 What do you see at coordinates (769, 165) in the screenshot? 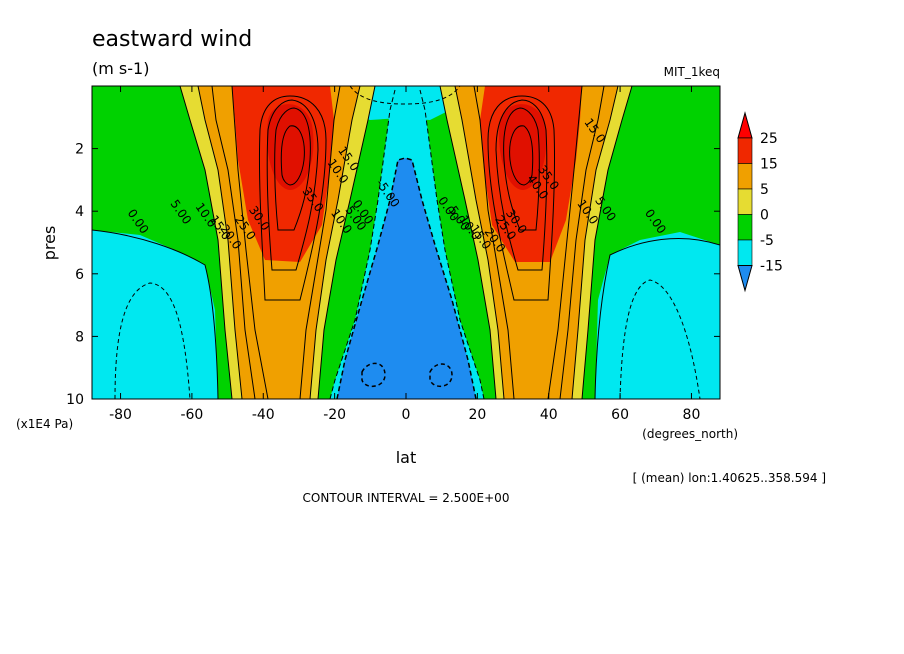
I see `colorbar-label: 15` at bounding box center [769, 165].